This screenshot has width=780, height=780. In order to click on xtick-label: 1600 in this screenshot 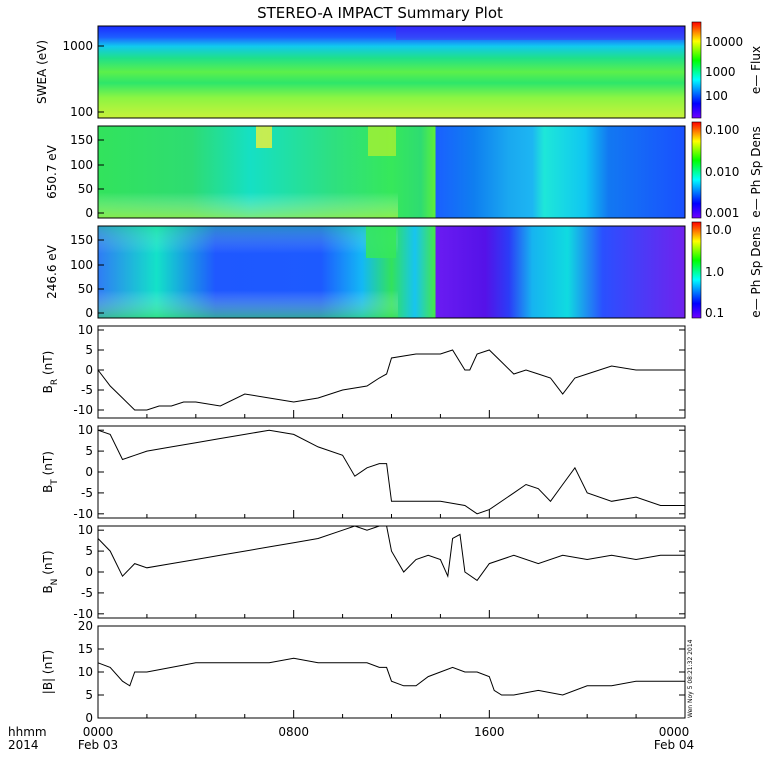, I will do `click(489, 732)`.